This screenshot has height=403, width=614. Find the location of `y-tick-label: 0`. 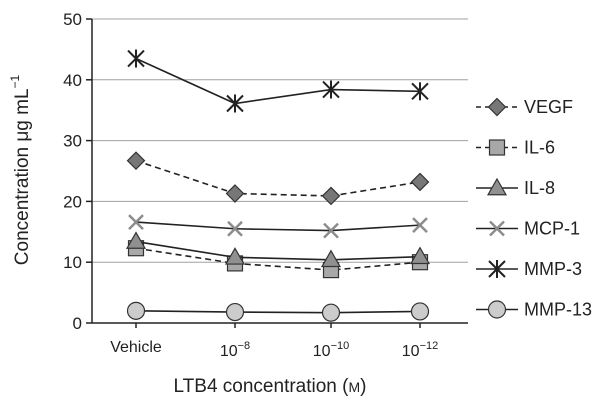

y-tick-label: 0 is located at coordinates (77, 323).